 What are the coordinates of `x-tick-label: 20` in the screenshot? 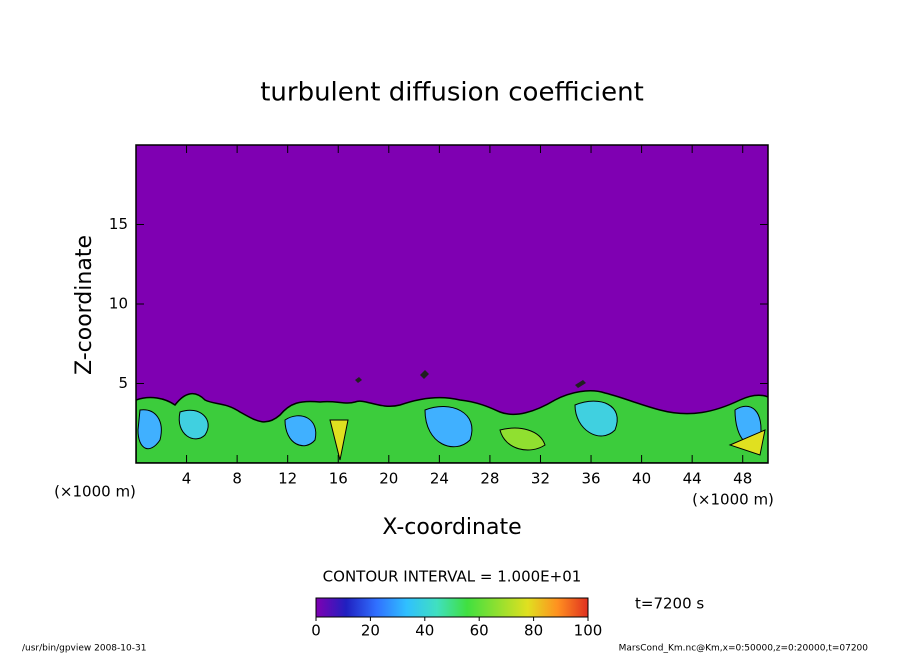 It's located at (388, 479).